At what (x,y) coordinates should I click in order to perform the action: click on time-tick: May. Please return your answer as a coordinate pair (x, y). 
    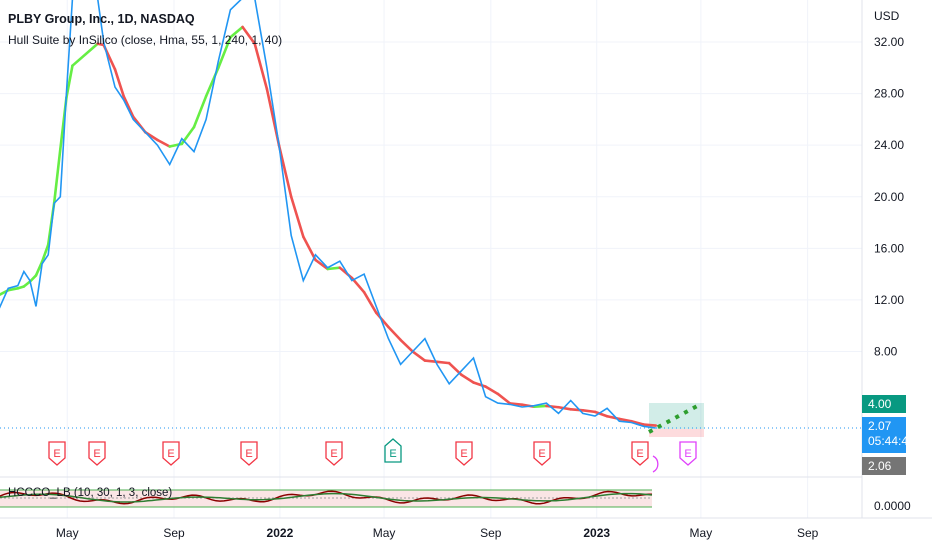
    Looking at the image, I should click on (384, 533).